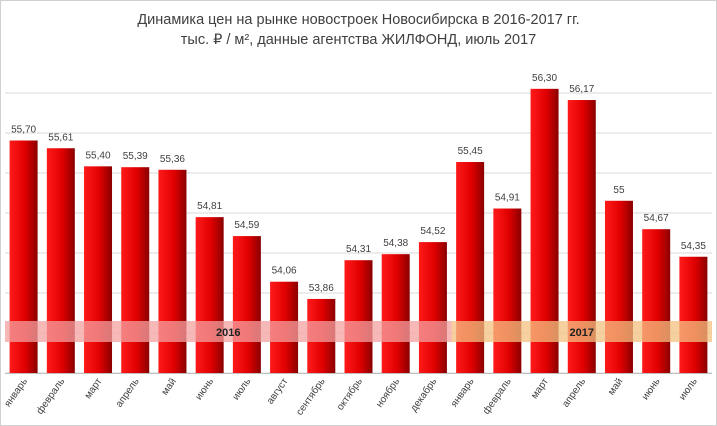  Describe the element at coordinates (656, 218) in the screenshot. I see `data-label: 54,67` at that location.